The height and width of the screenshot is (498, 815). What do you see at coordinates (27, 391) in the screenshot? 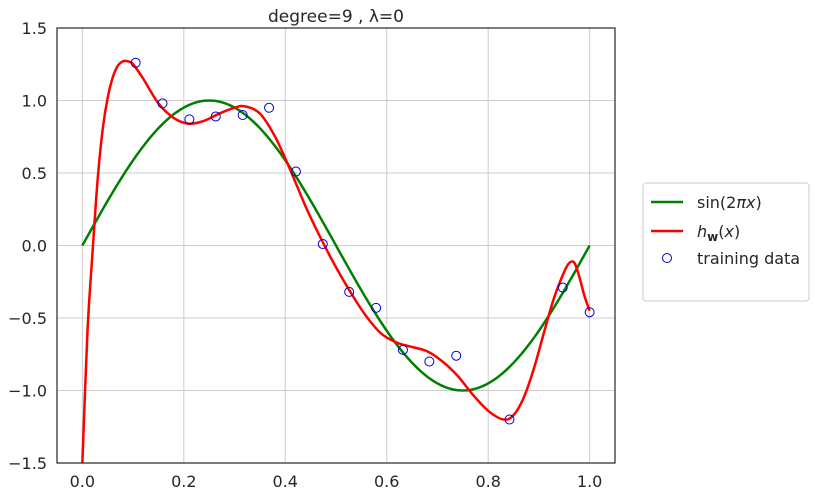
I see `y-tick-label: −1.0` at bounding box center [27, 391].